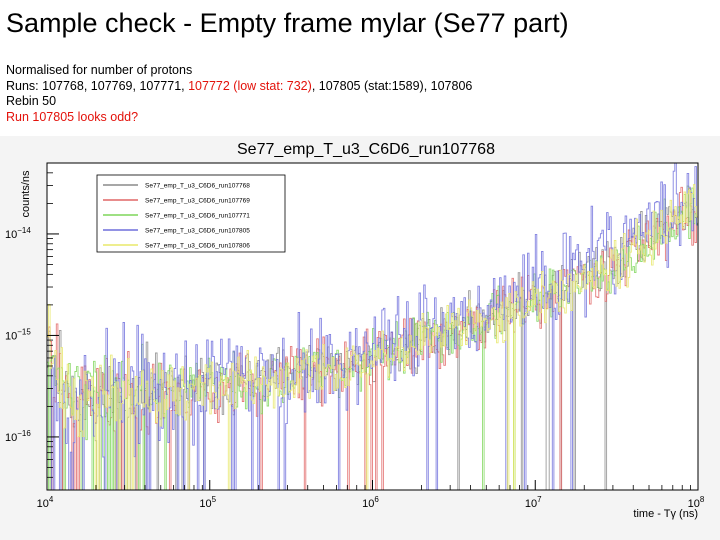  What do you see at coordinates (97, 85) in the screenshot?
I see `runs-prefix: Runs: 107768, 107769, 107771,` at bounding box center [97, 85].